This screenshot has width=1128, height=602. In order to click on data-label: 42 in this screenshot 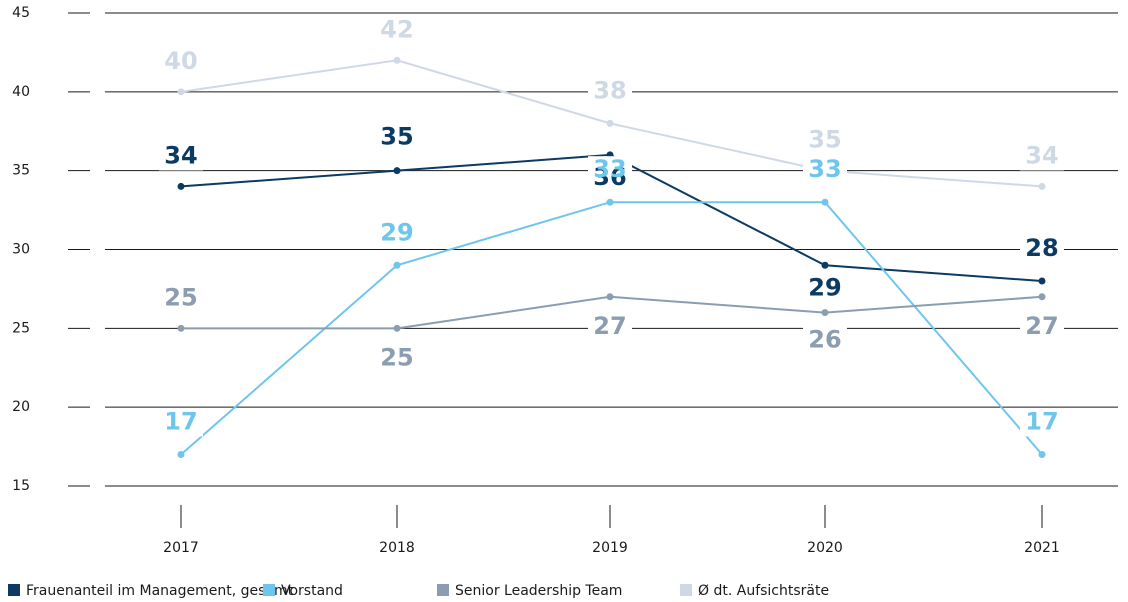, I will do `click(396, 29)`.